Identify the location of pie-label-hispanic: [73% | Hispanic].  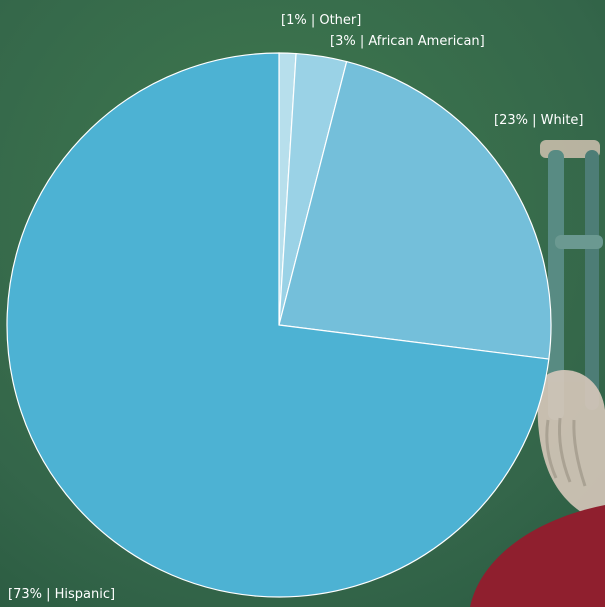
(61, 594).